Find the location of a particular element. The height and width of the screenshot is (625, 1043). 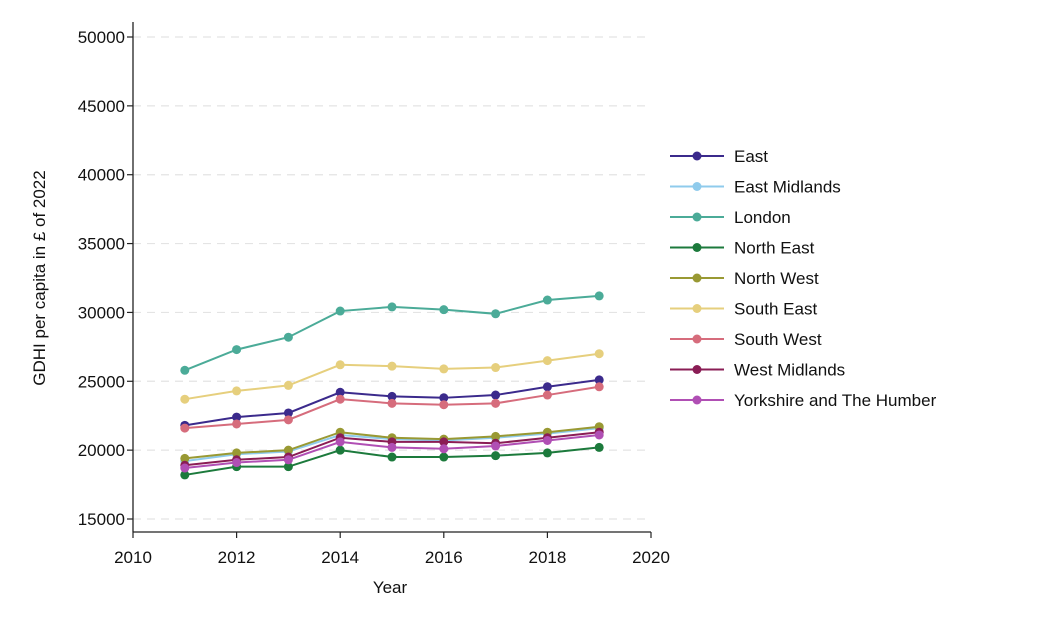

legend-item: East is located at coordinates (719, 156).